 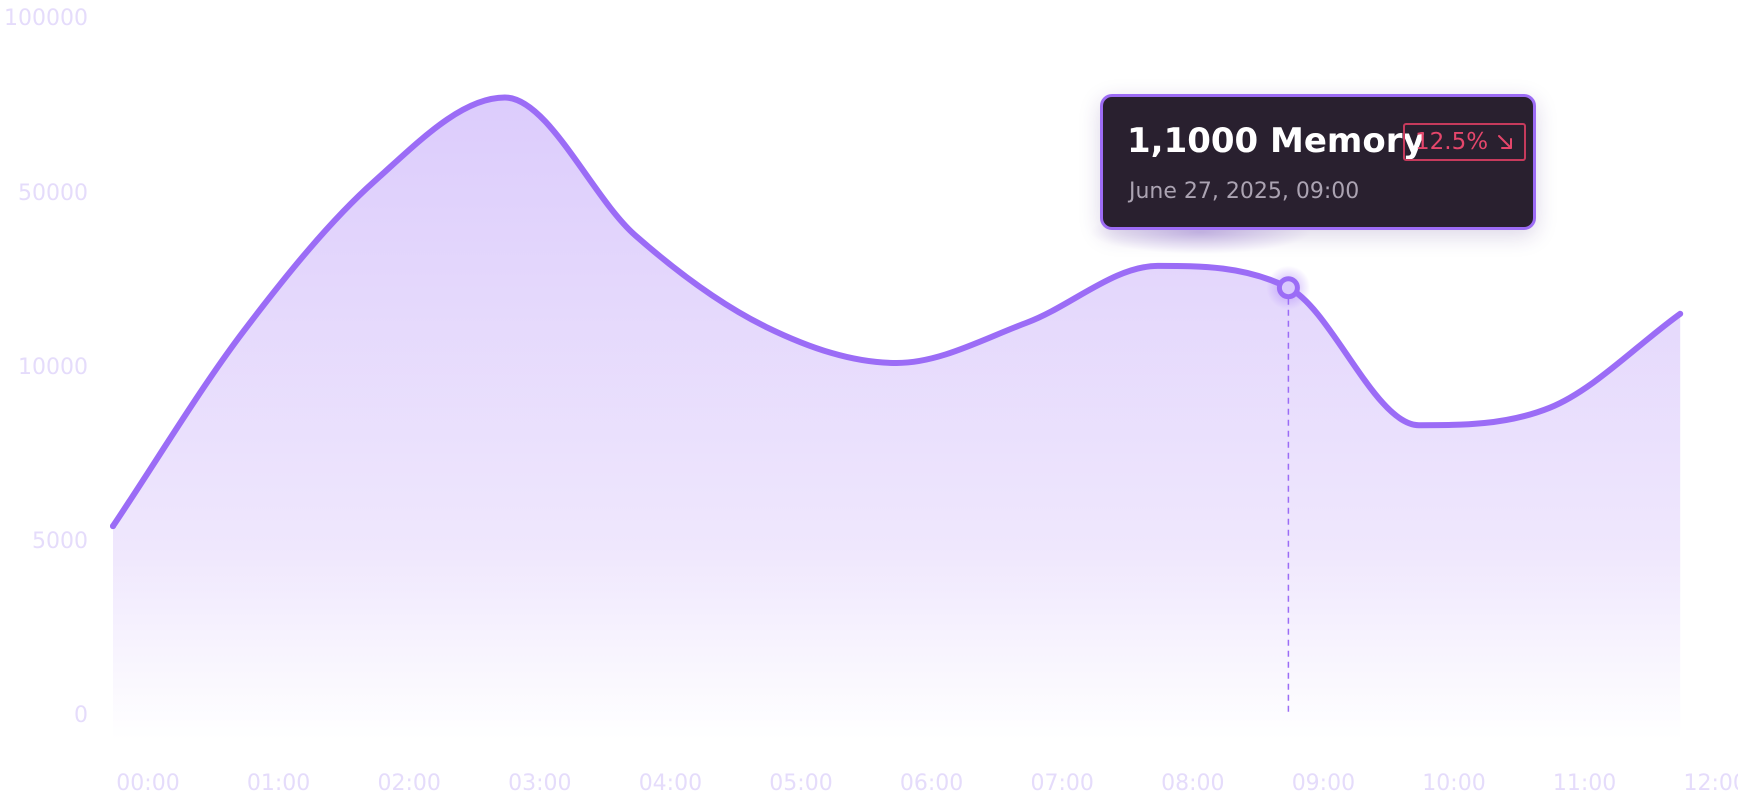 What do you see at coordinates (53, 367) in the screenshot?
I see `y-tick-label: 10000` at bounding box center [53, 367].